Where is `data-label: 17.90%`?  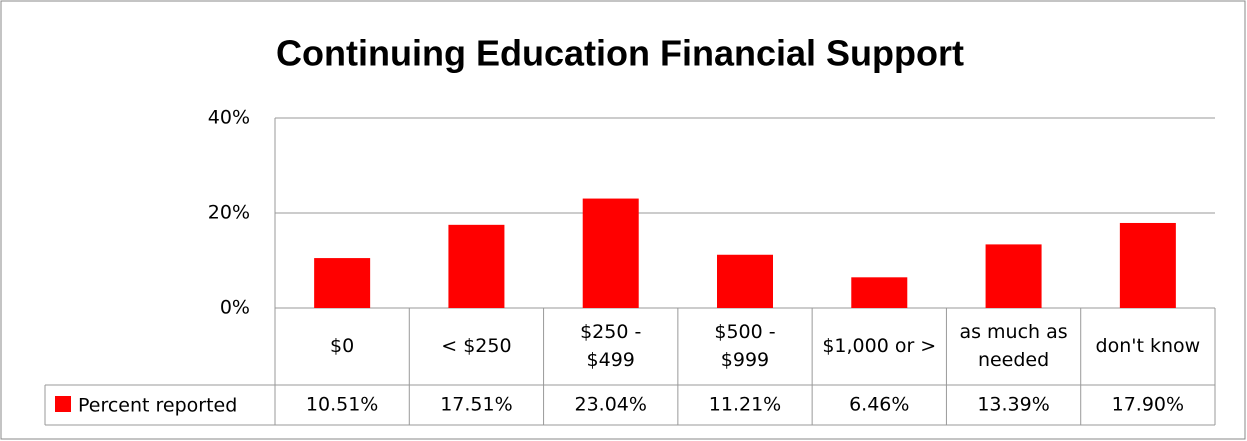
data-label: 17.90% is located at coordinates (1148, 405).